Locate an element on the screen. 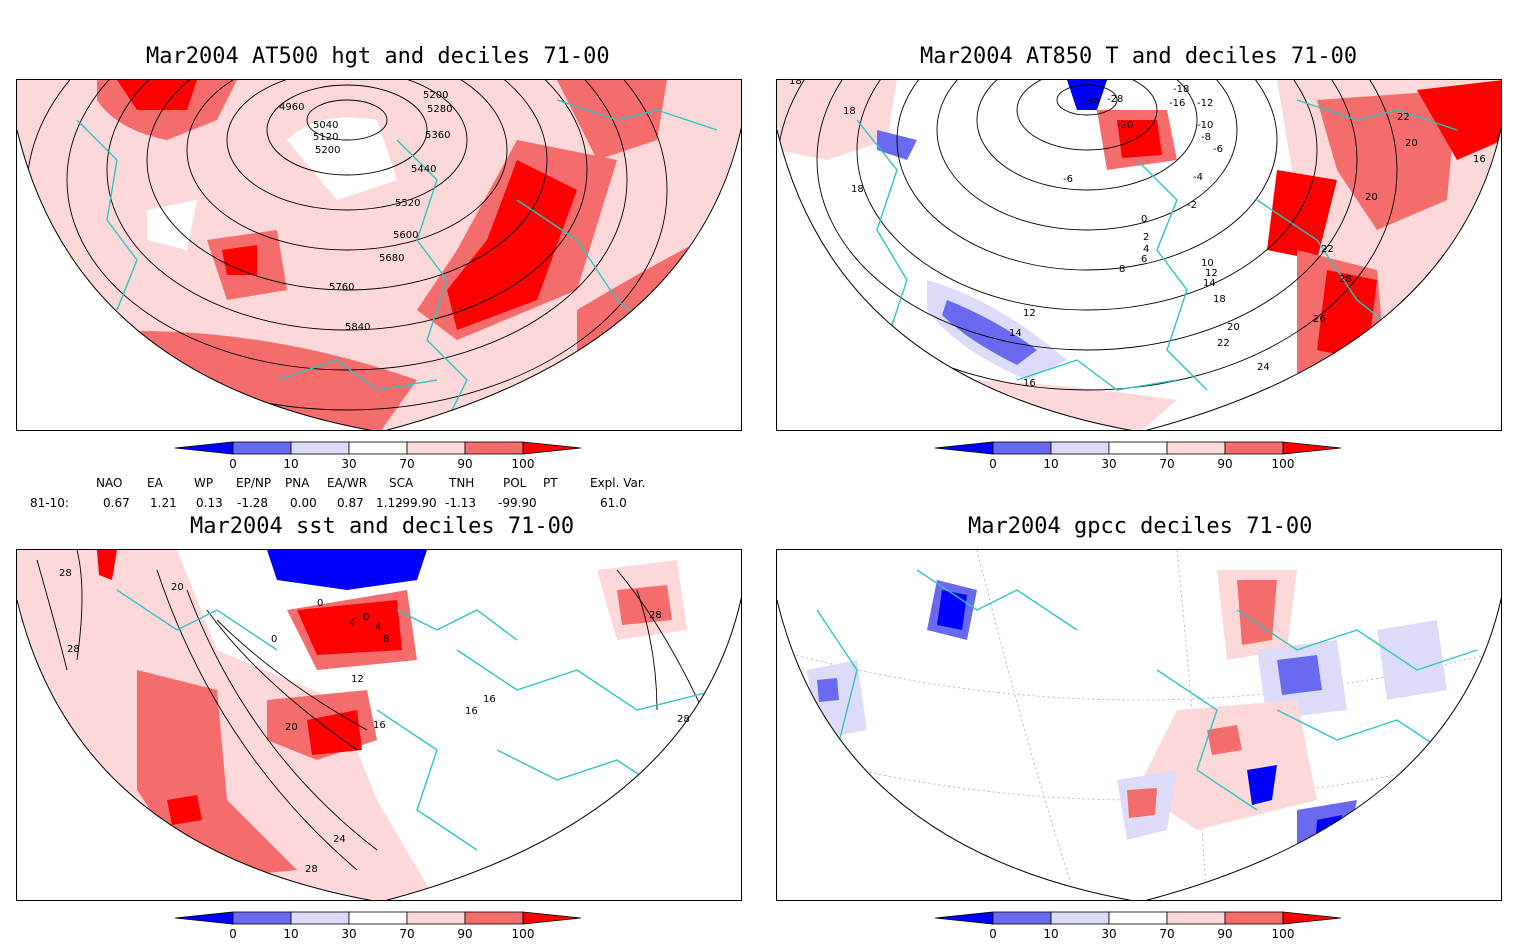 The image size is (1520, 944). contour-label: 2 is located at coordinates (1146, 237).